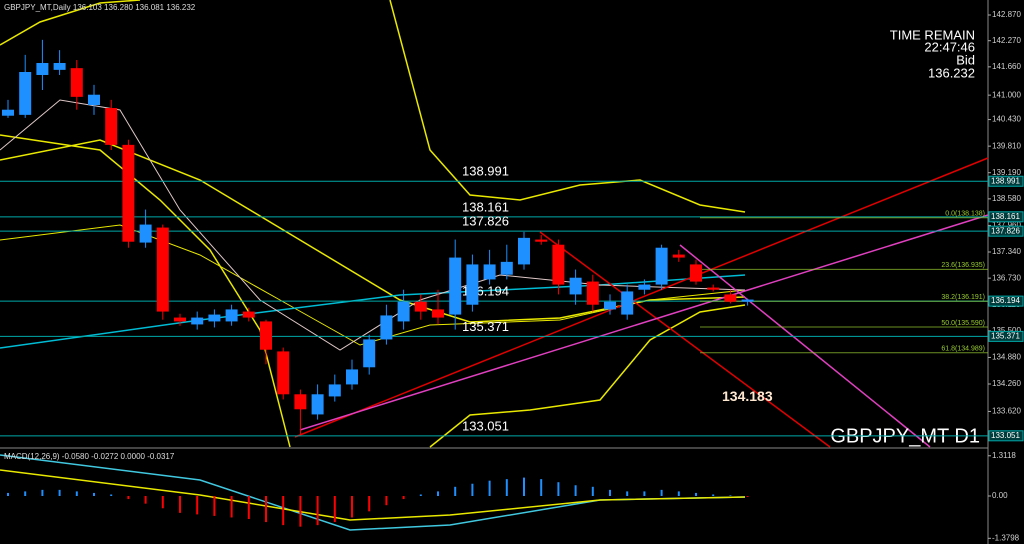  I want to click on level-box-label: 133.051, so click(1005, 435).